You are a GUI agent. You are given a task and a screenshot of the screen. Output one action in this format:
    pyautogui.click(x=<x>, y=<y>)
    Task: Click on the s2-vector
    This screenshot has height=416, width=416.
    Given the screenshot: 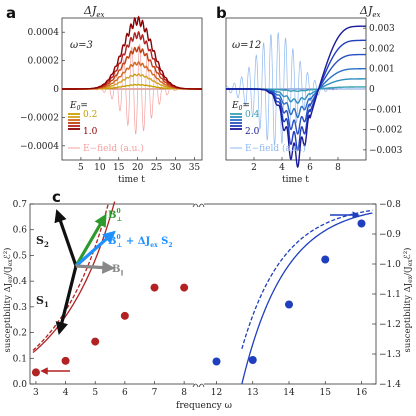 What is the action you would take?
    pyautogui.click(x=66, y=238)
    